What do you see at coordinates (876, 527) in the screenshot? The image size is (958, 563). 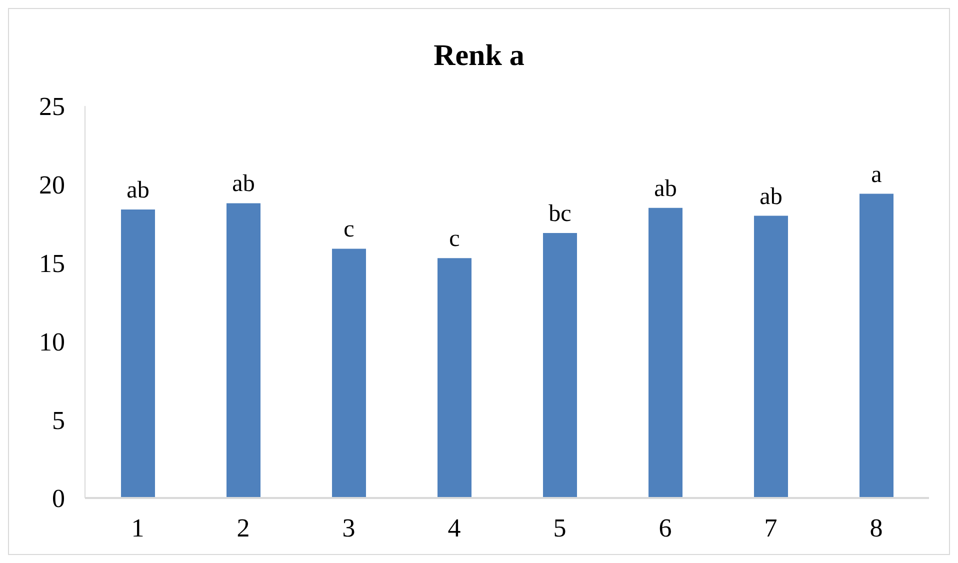 I see `x-tick-label: 8` at bounding box center [876, 527].